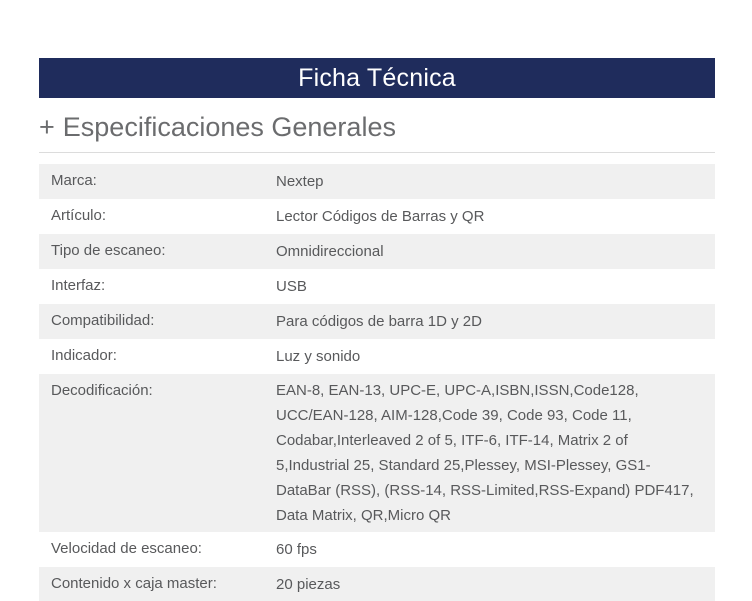 This screenshot has width=752, height=601. What do you see at coordinates (126, 548) in the screenshot?
I see `spec-label: Velocidad de escaneo:` at bounding box center [126, 548].